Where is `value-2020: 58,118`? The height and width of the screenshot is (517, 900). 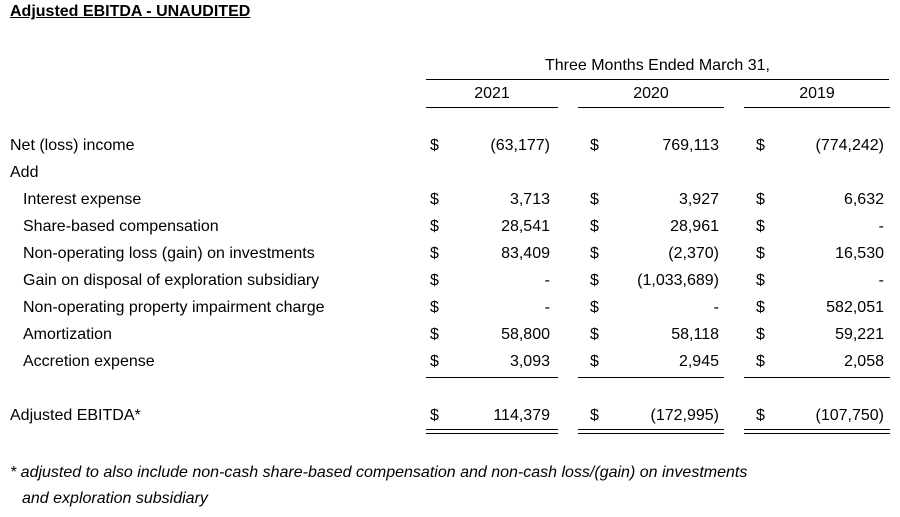 value-2020: 58,118 is located at coordinates (695, 334).